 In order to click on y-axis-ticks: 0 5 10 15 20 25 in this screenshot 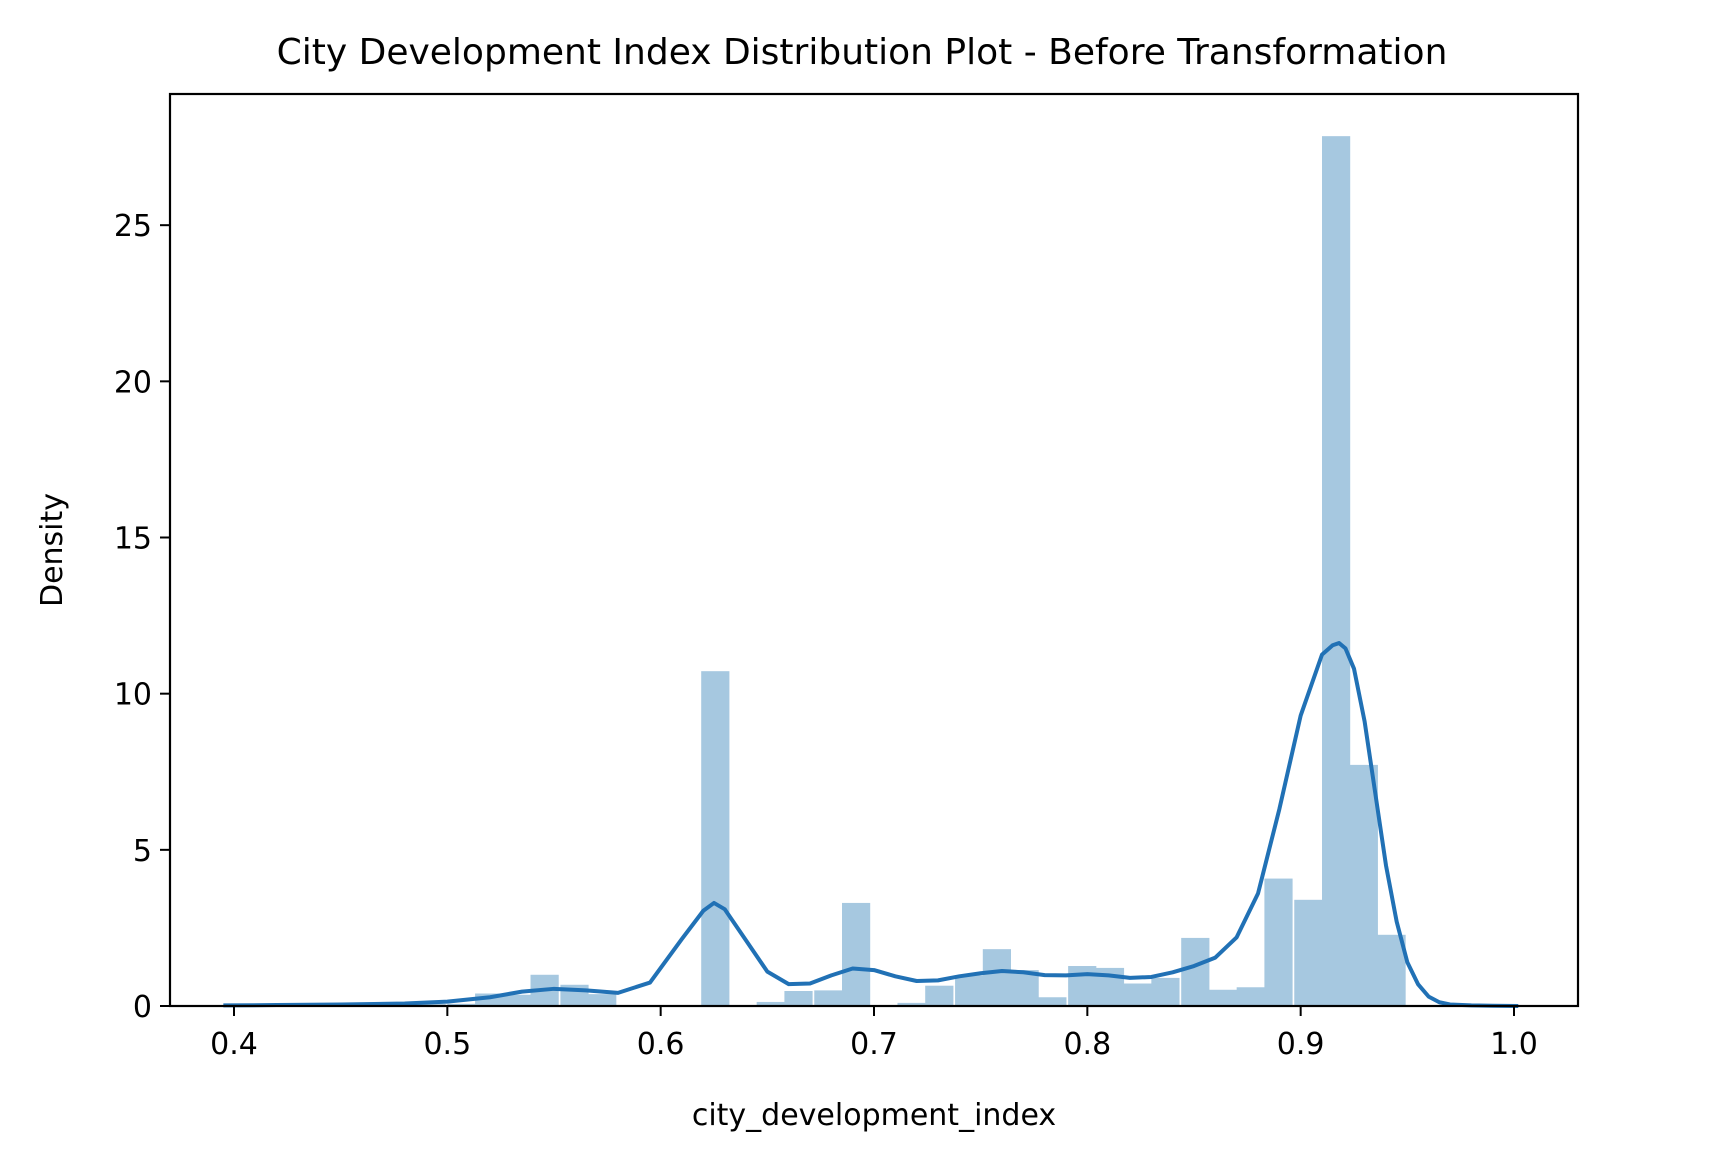, I will do `click(142, 617)`.